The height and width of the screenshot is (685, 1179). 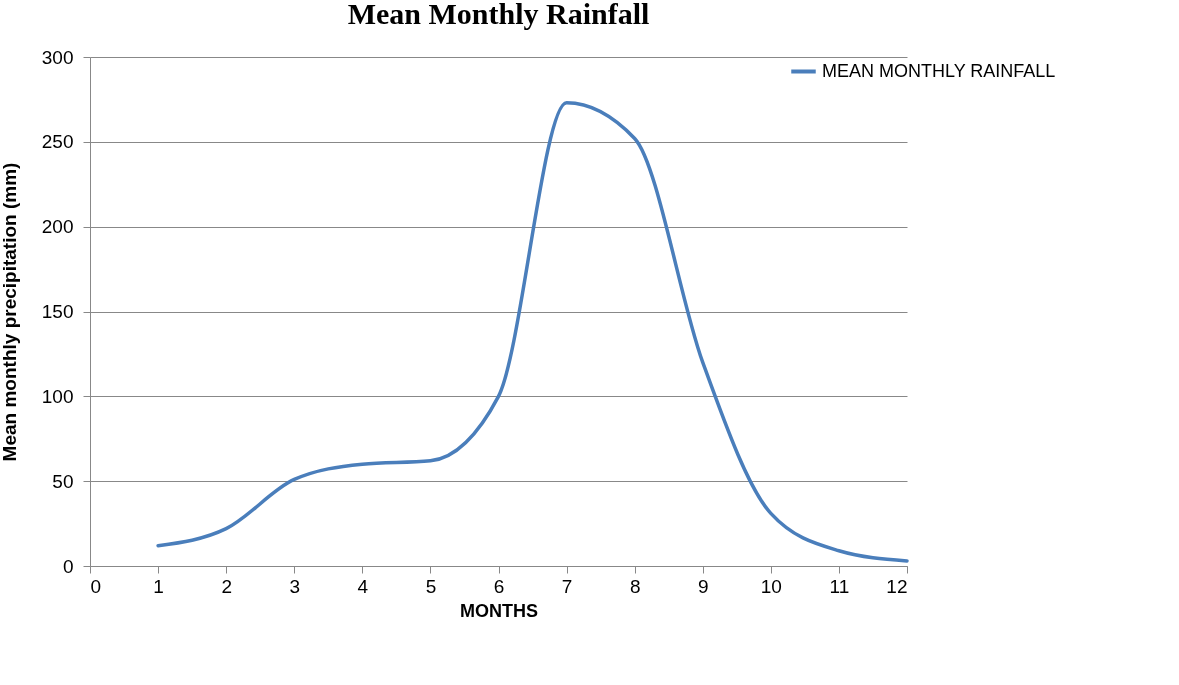 I want to click on x-axis-title: MONTHS, so click(x=499, y=610).